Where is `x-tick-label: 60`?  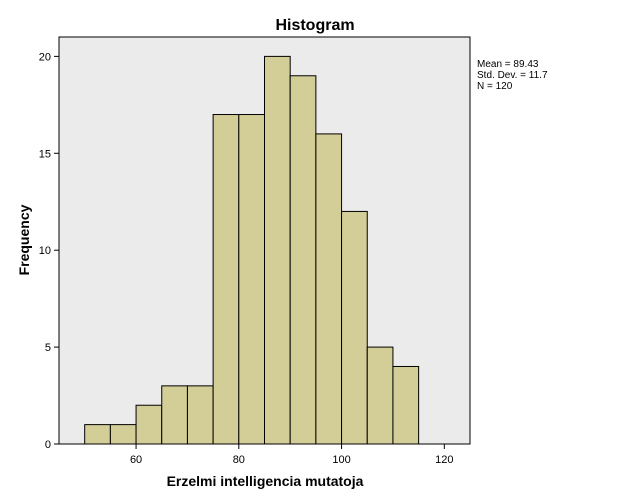 x-tick-label: 60 is located at coordinates (136, 460).